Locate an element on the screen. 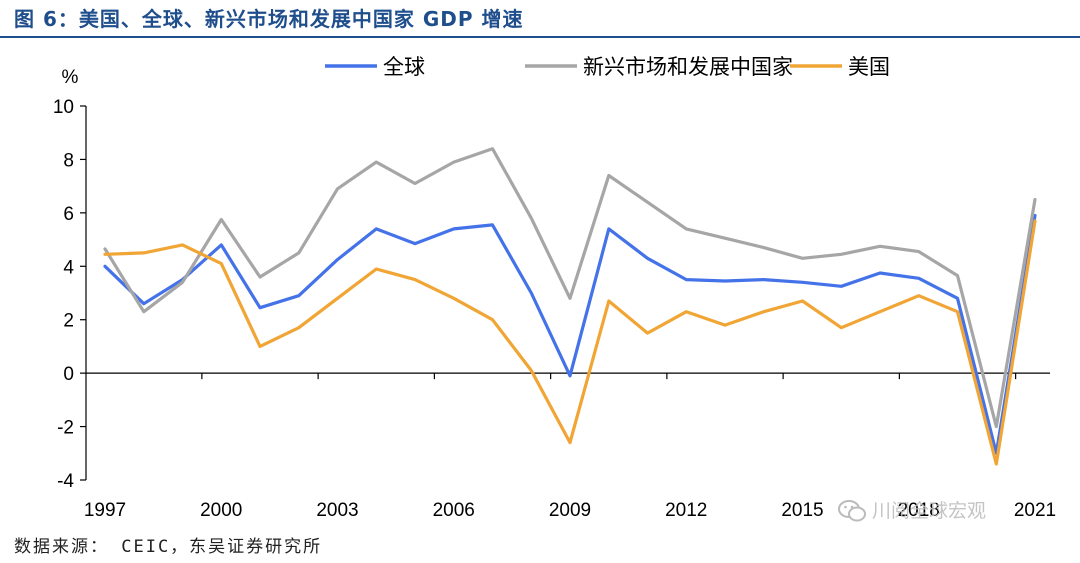  source-note: 数据来源： CEIC，东吴证券研究所 is located at coordinates (168, 547).